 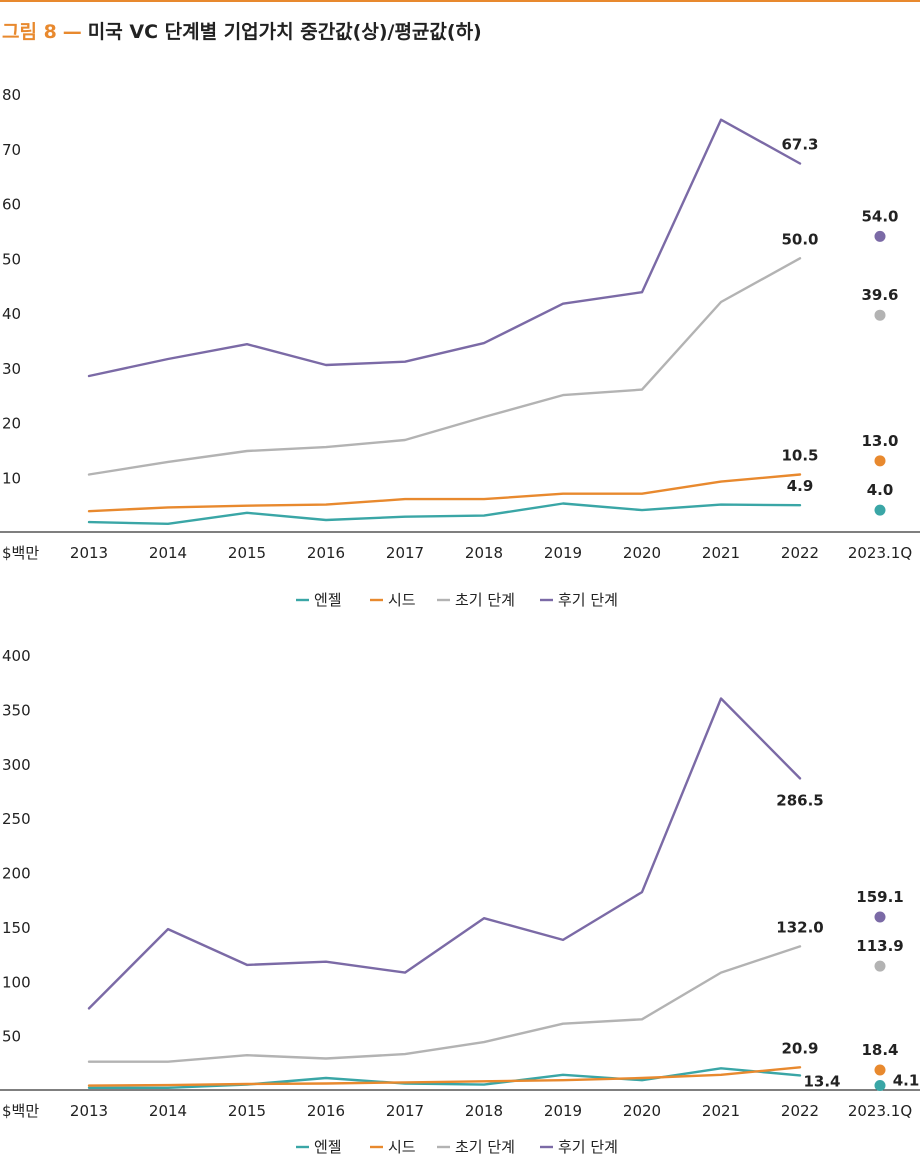 What do you see at coordinates (284, 32) in the screenshot?
I see `figure-title-text: 미국 VC 단계별 기업가치 중간값(상)/평균값(하)` at bounding box center [284, 32].